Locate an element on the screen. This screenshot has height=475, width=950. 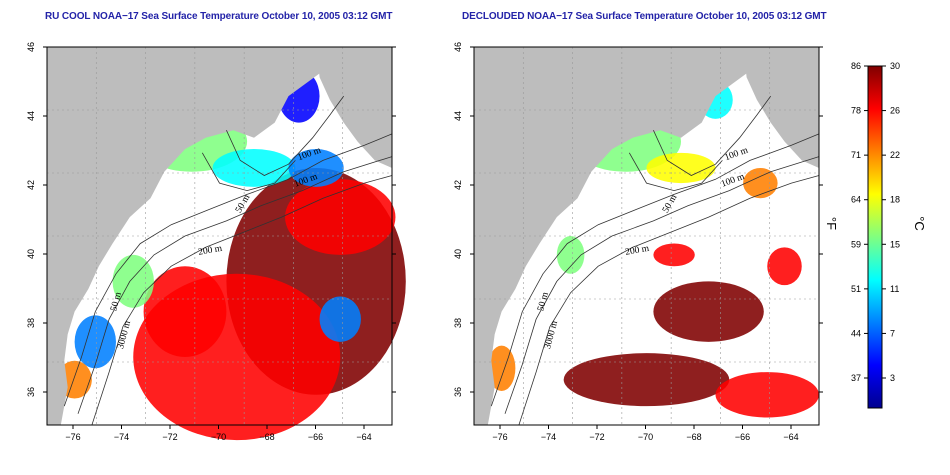
colorbar-gradient is located at coordinates (875, 237).